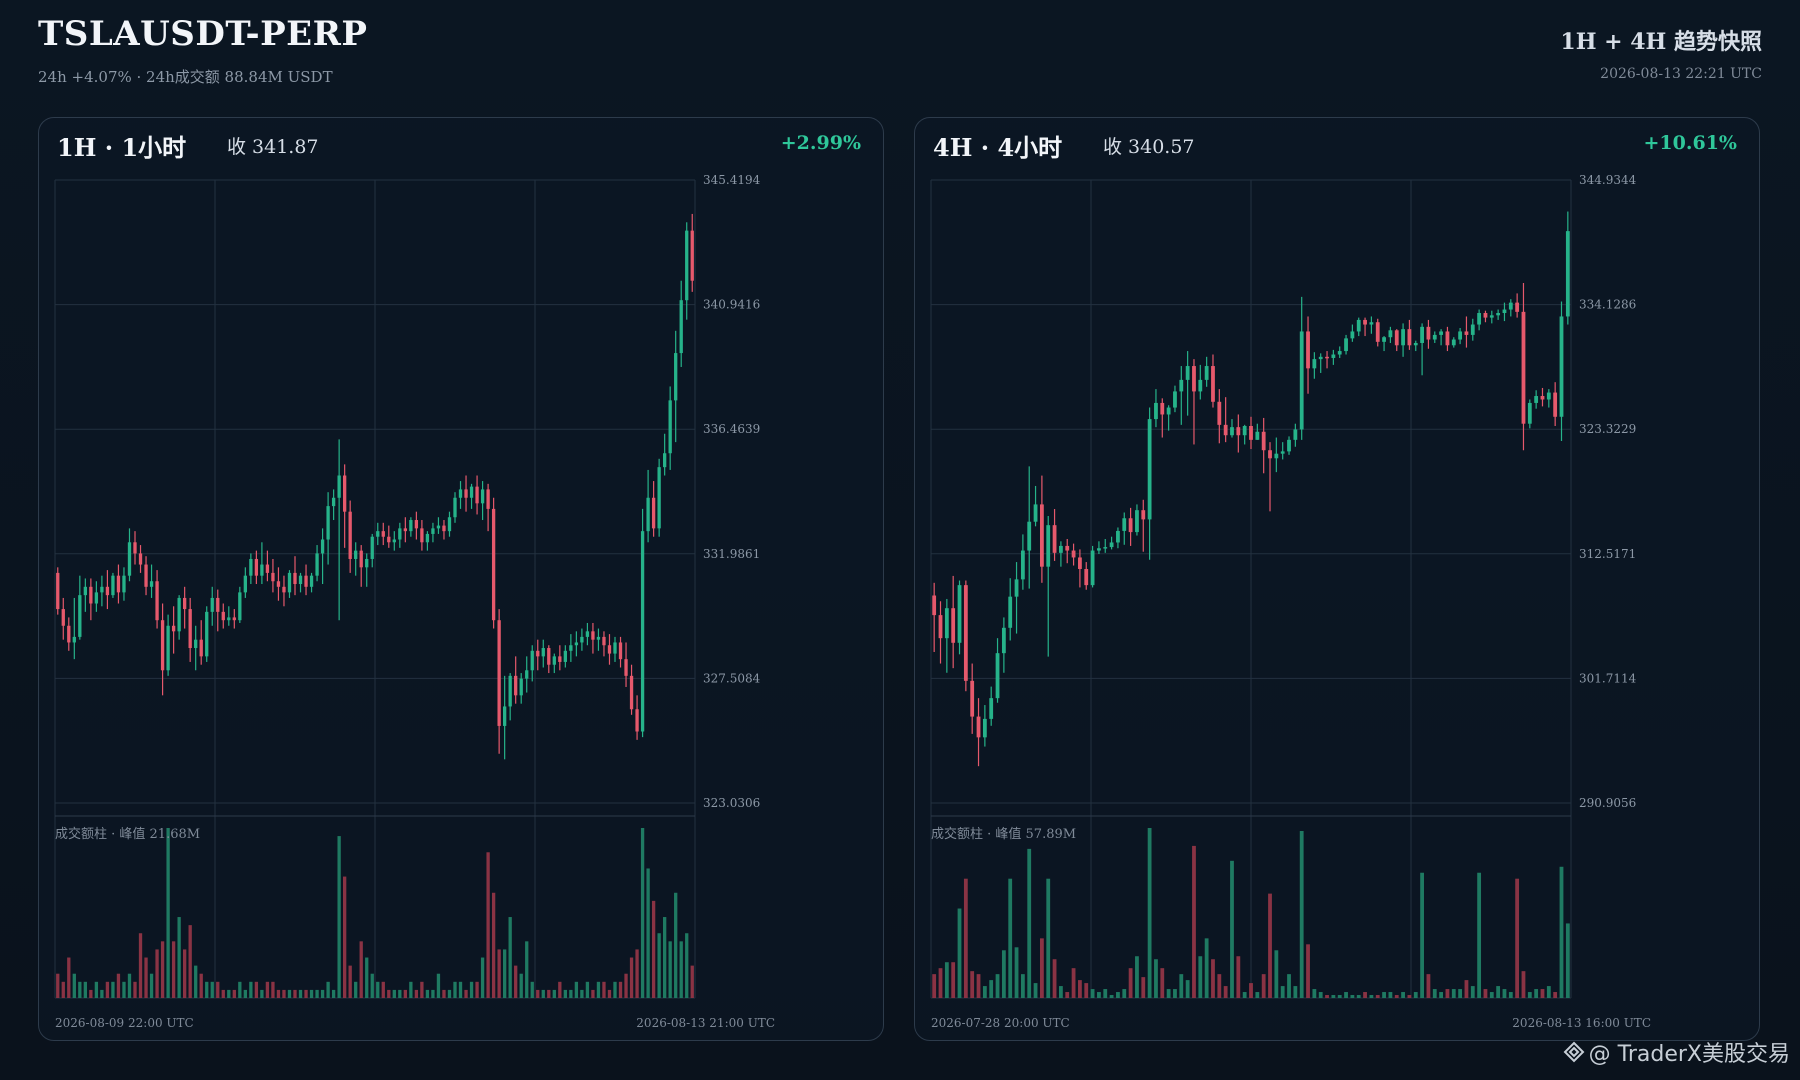 The image size is (1800, 1080). Describe the element at coordinates (705, 1023) in the screenshot. I see `end-time-label: 2026-08-13 21:00 UTC` at that location.